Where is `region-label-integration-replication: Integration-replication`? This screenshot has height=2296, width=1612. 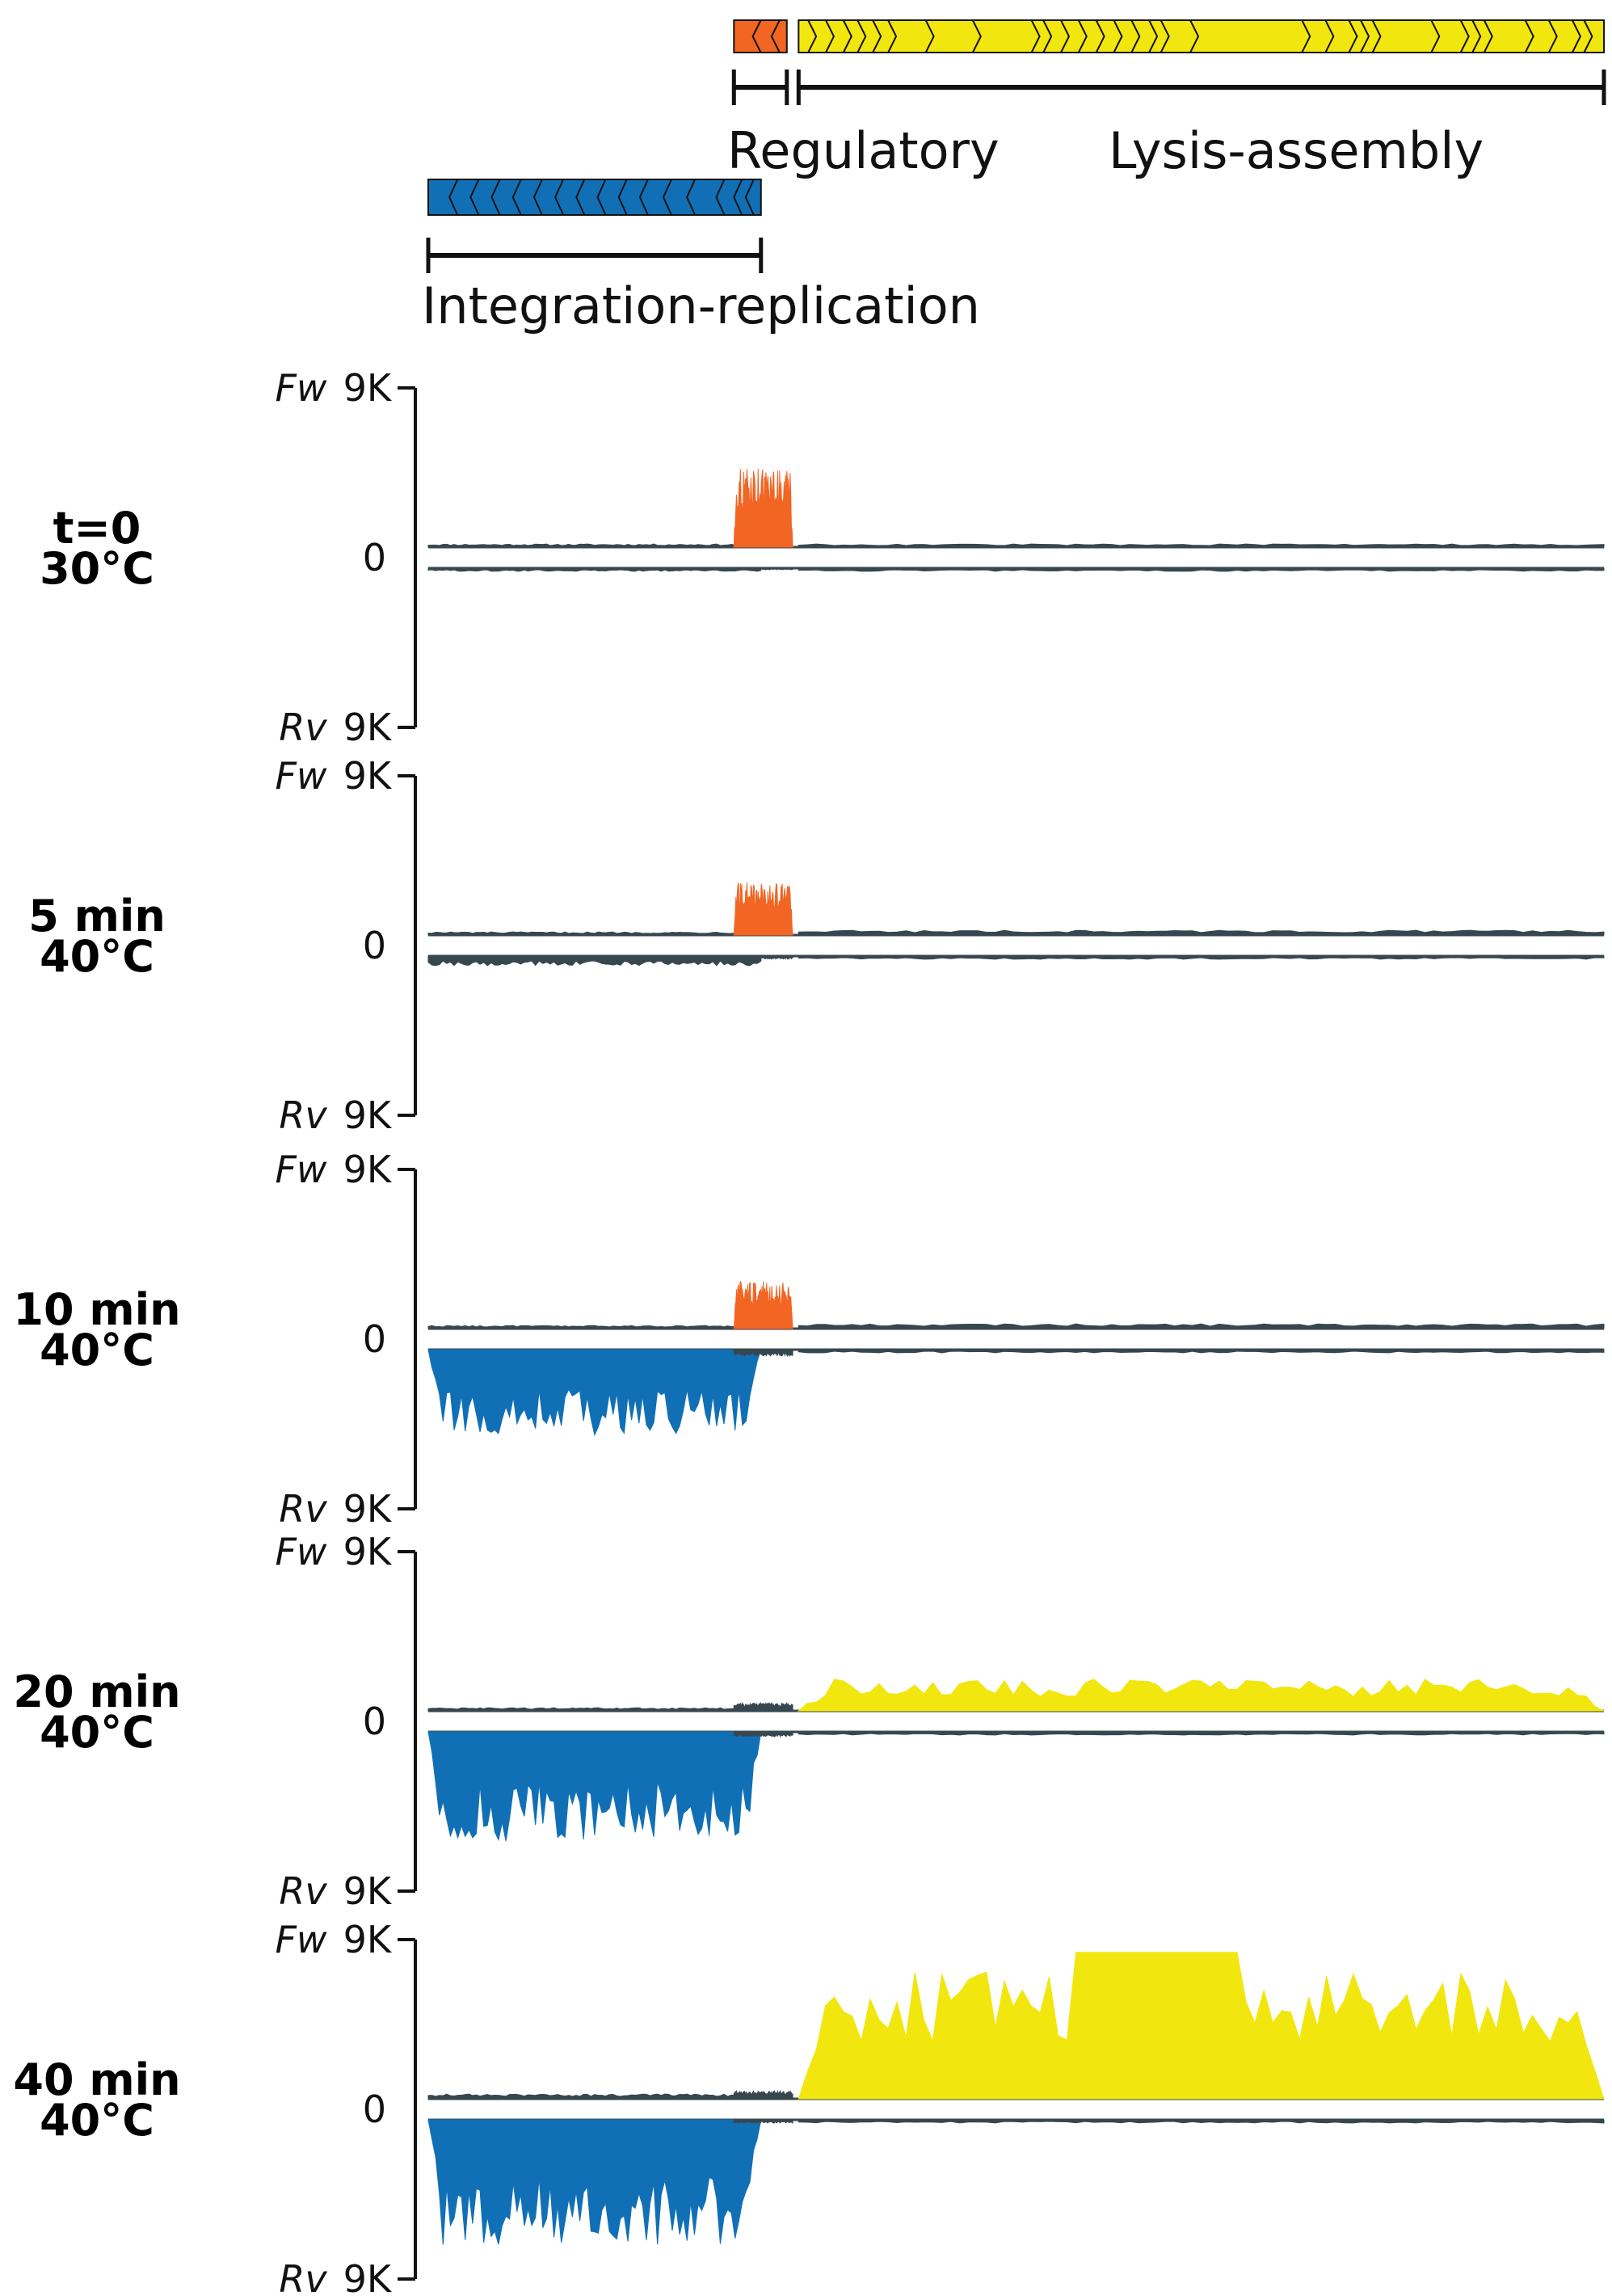
region-label-integration-replication: Integration-replication is located at coordinates (701, 305).